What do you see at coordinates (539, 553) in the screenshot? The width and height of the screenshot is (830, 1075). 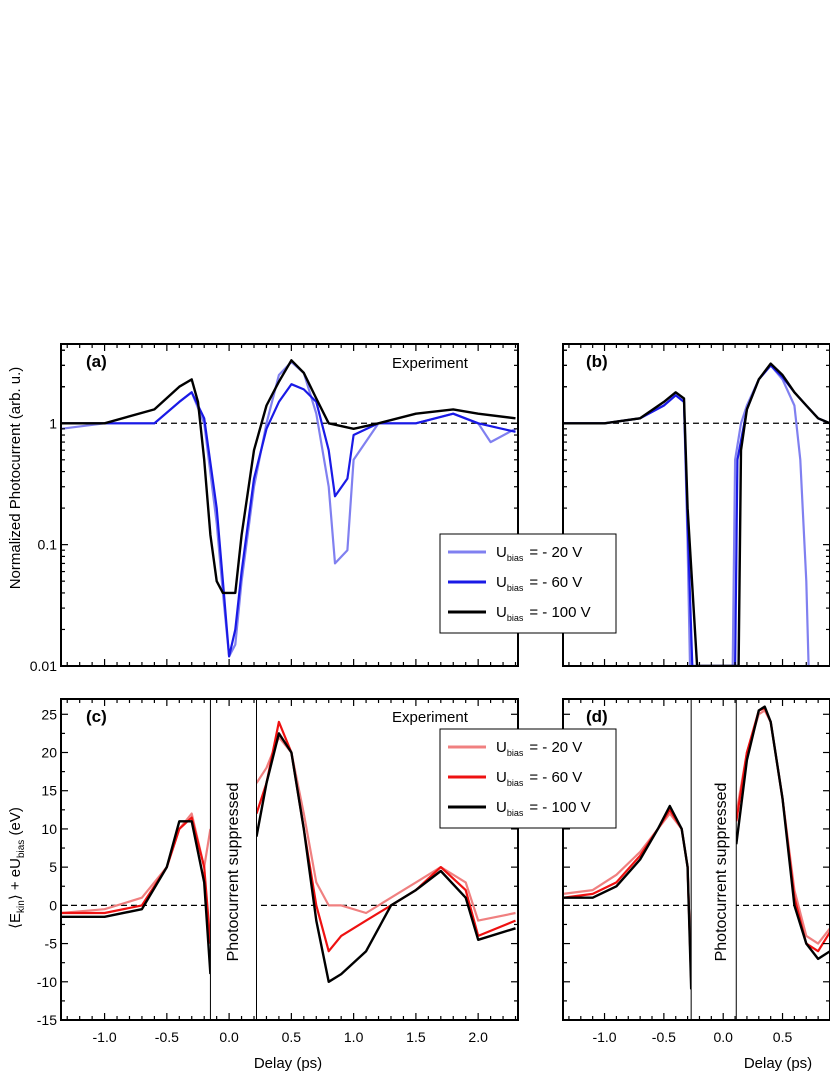 I see `legend-top-entry: Ubias = - 20 V` at bounding box center [539, 553].